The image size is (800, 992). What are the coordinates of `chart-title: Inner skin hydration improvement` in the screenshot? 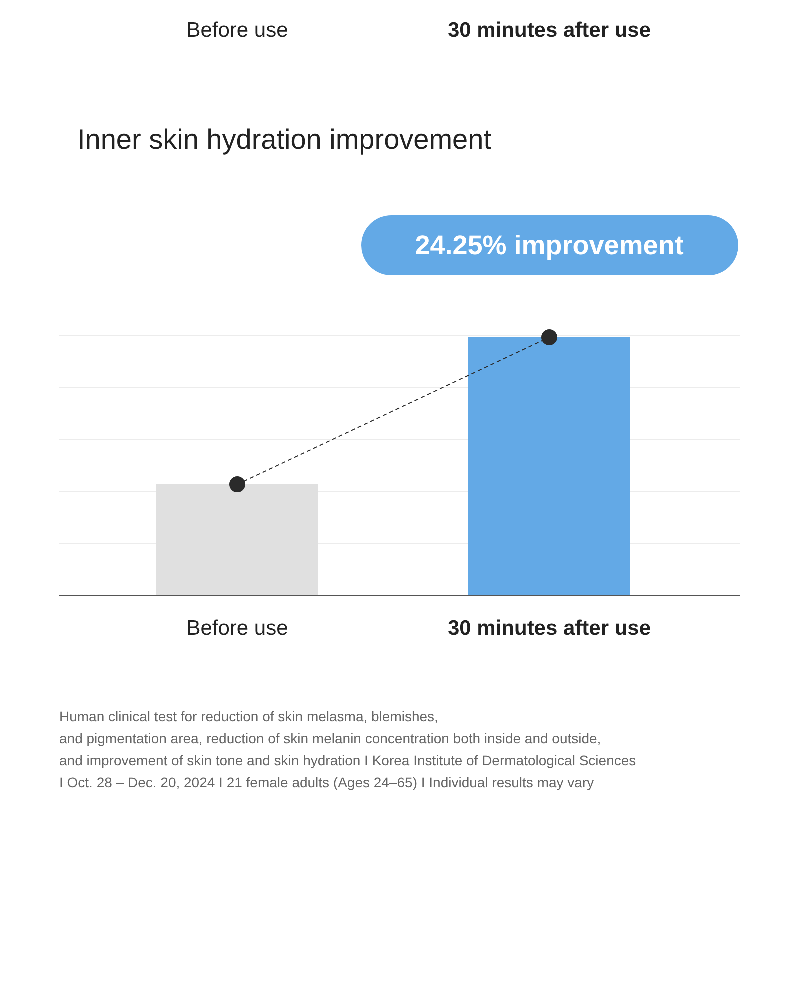 It's located at (285, 139).